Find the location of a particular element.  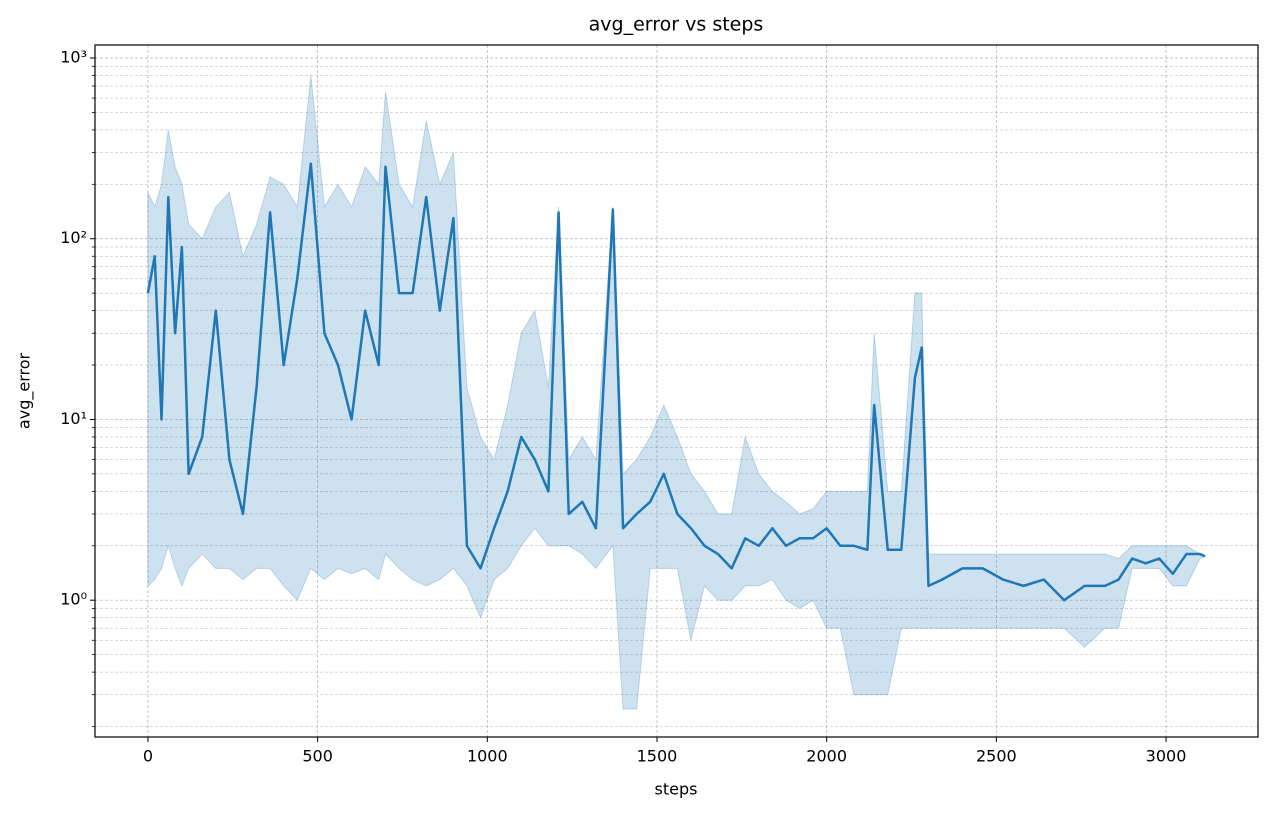

y-tick-label: 10¹ is located at coordinates (73, 418).